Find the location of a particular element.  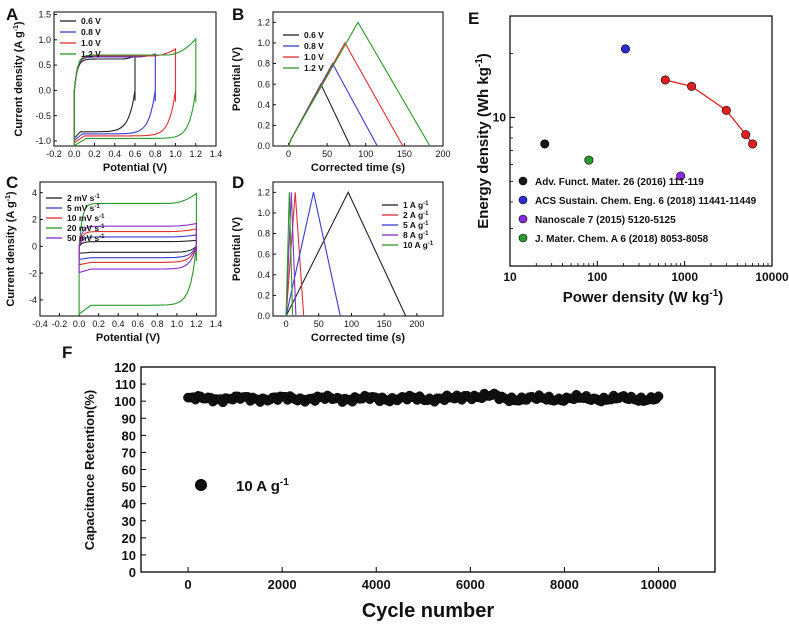

panel-c-x-tick-label: 0.8 is located at coordinates (157, 324).